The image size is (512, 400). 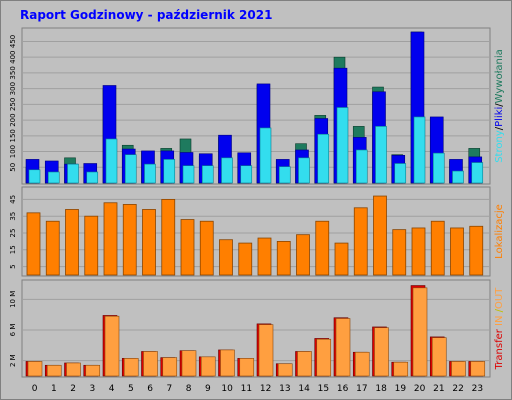 I want to click on y-tick-label: 10 M, so click(x=13, y=299).